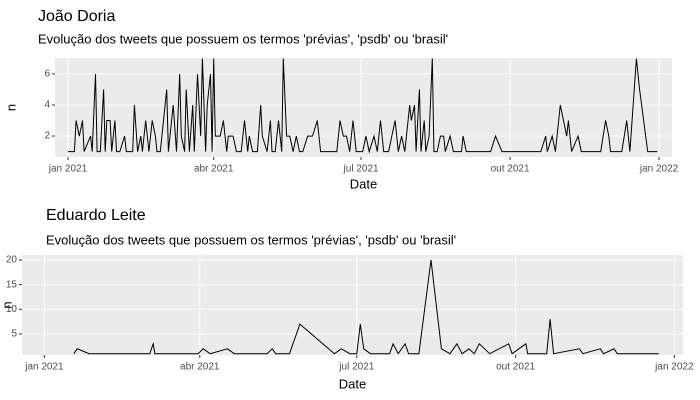 The height and width of the screenshot is (400, 700). Describe the element at coordinates (47, 105) in the screenshot. I see `y-tick-label: 4` at that location.